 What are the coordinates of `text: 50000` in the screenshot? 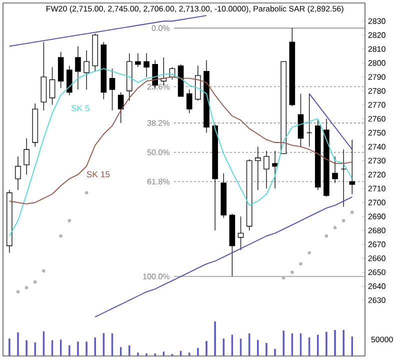 It's located at (382, 339).